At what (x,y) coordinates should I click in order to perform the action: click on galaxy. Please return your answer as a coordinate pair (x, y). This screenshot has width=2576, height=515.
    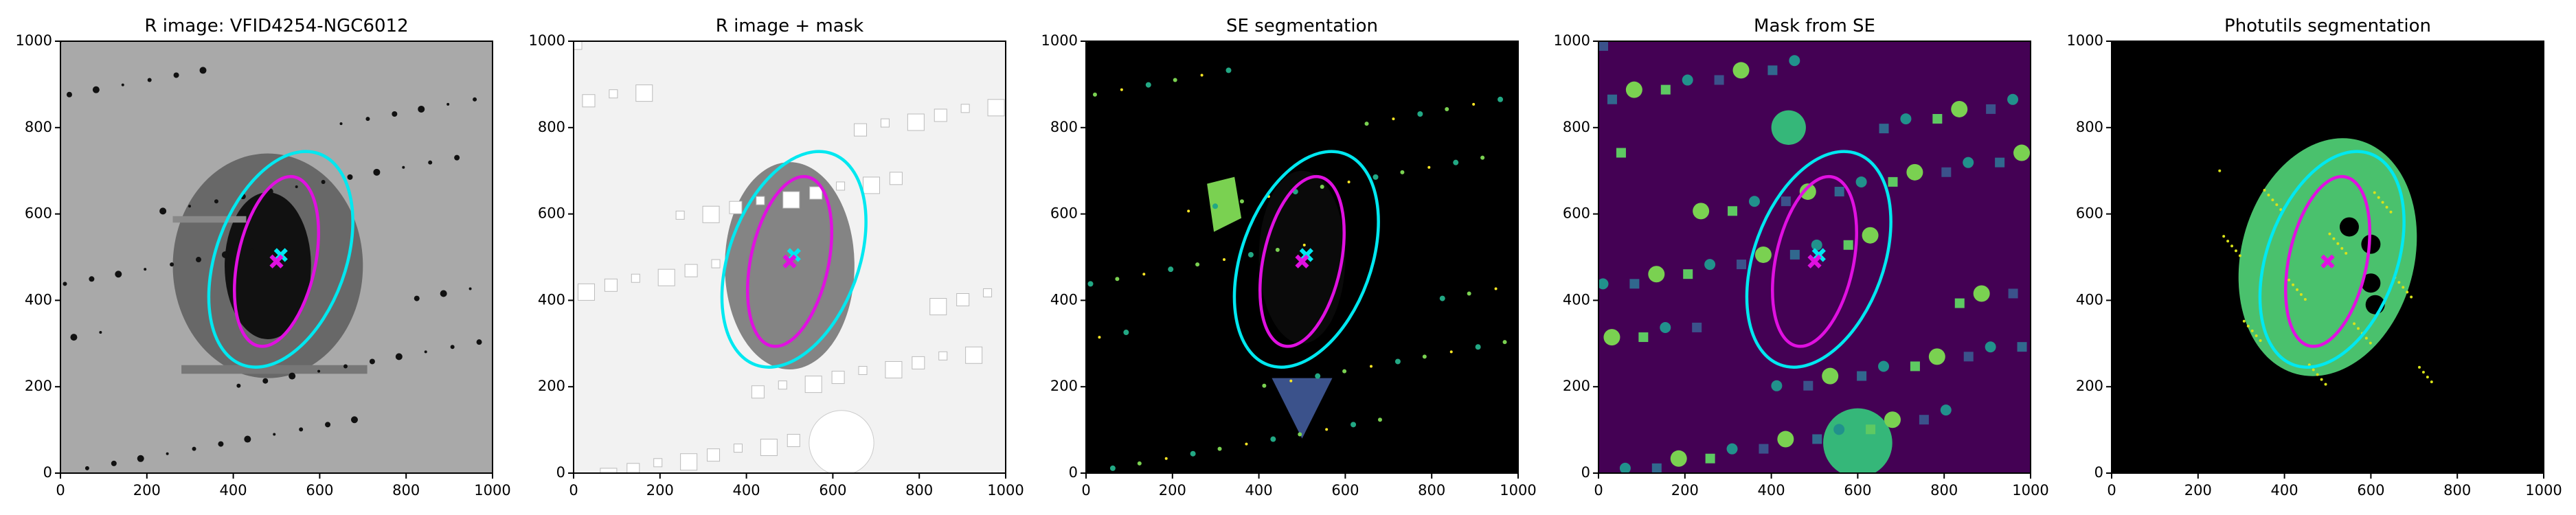
    Looking at the image, I should click on (790, 266).